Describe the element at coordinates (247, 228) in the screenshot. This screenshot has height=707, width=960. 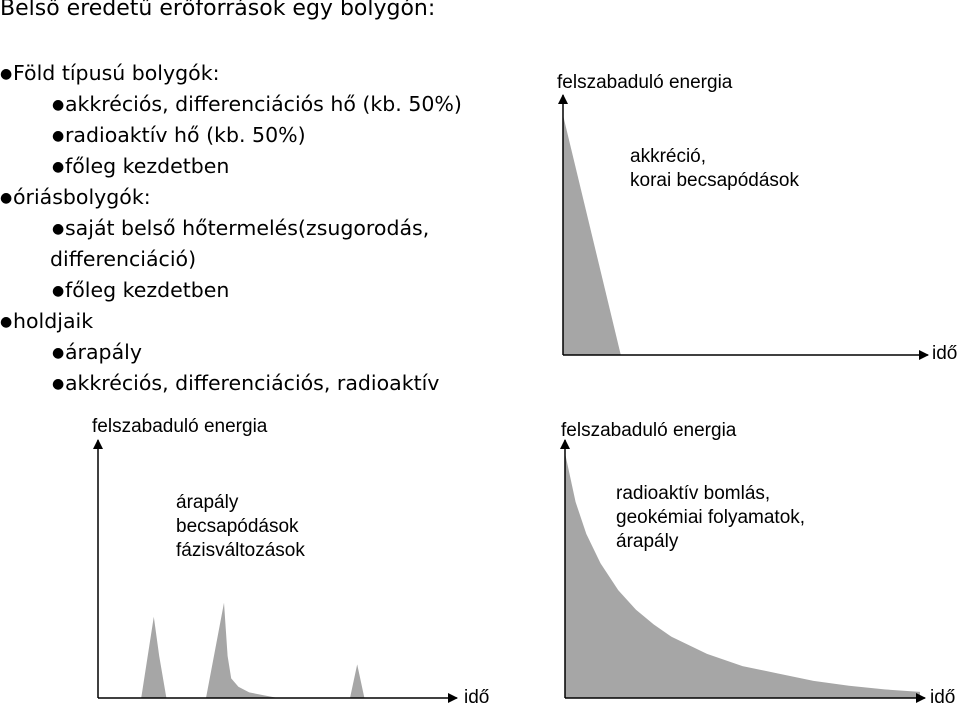
I see `bullet-text: saját belső hőtermelés(zsugorodás,` at that location.